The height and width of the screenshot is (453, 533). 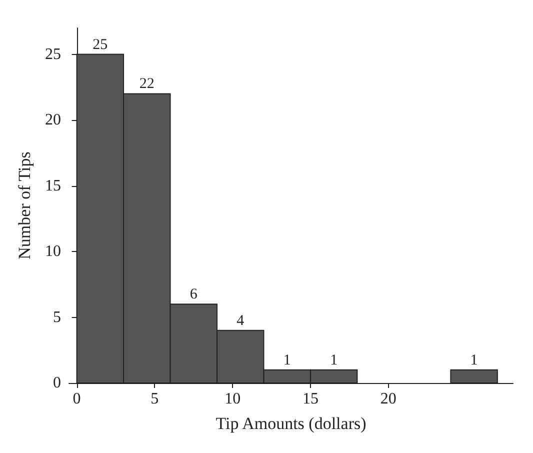 What do you see at coordinates (76, 399) in the screenshot?
I see `x-tick-label: 0` at bounding box center [76, 399].